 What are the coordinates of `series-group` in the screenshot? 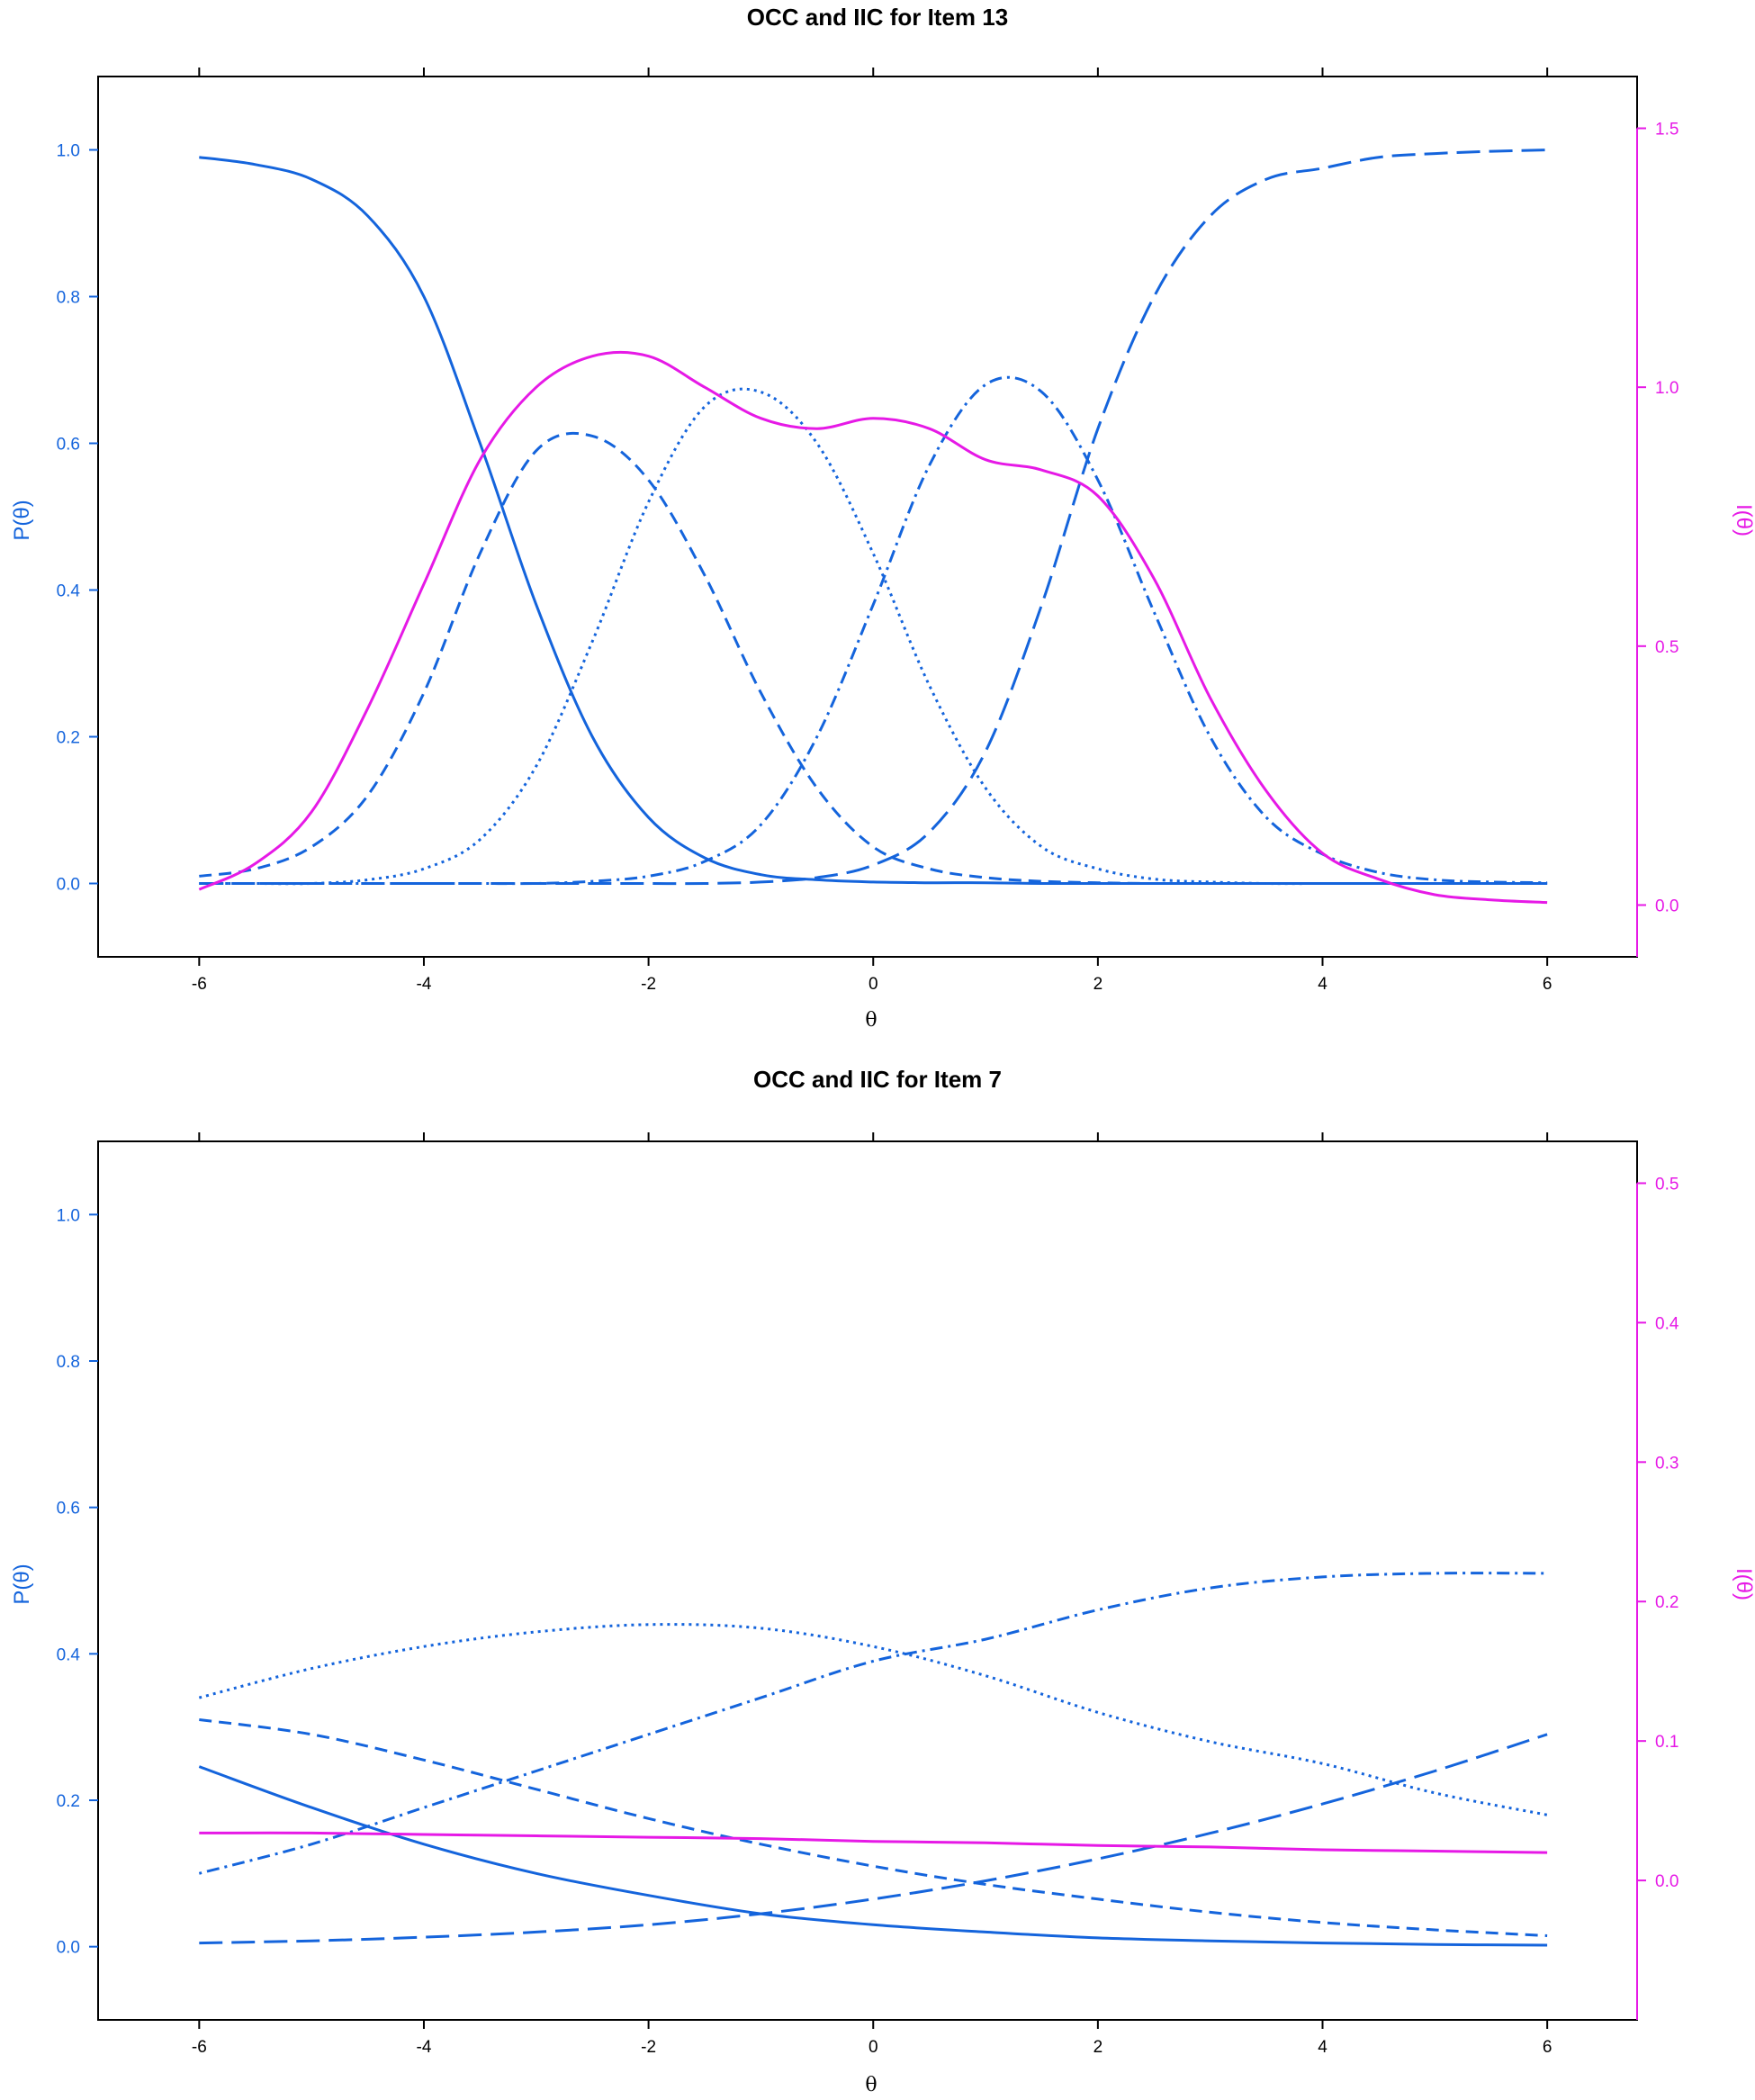 It's located at (873, 1759).